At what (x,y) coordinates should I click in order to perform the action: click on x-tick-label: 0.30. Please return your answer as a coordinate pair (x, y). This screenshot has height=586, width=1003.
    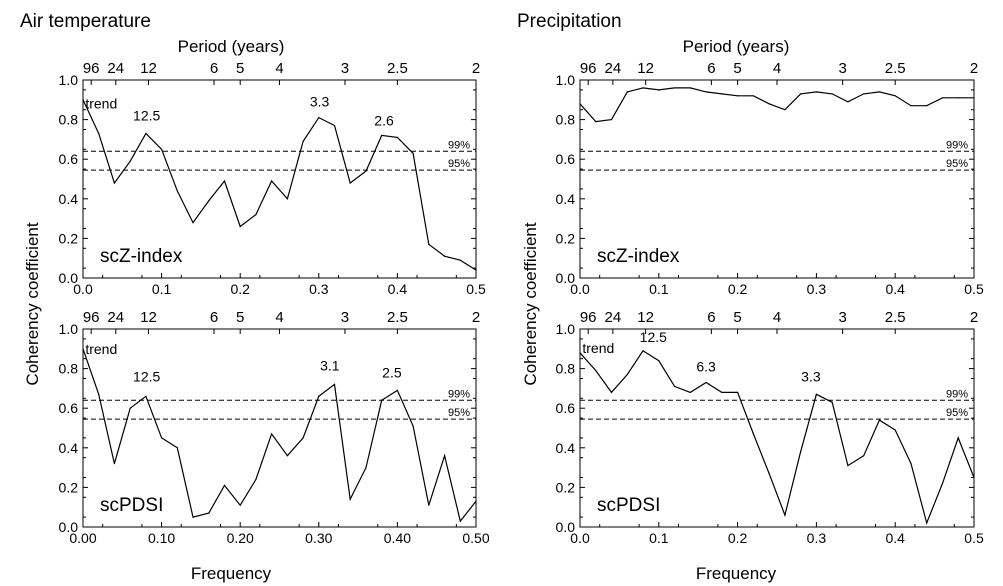
    Looking at the image, I should click on (318, 538).